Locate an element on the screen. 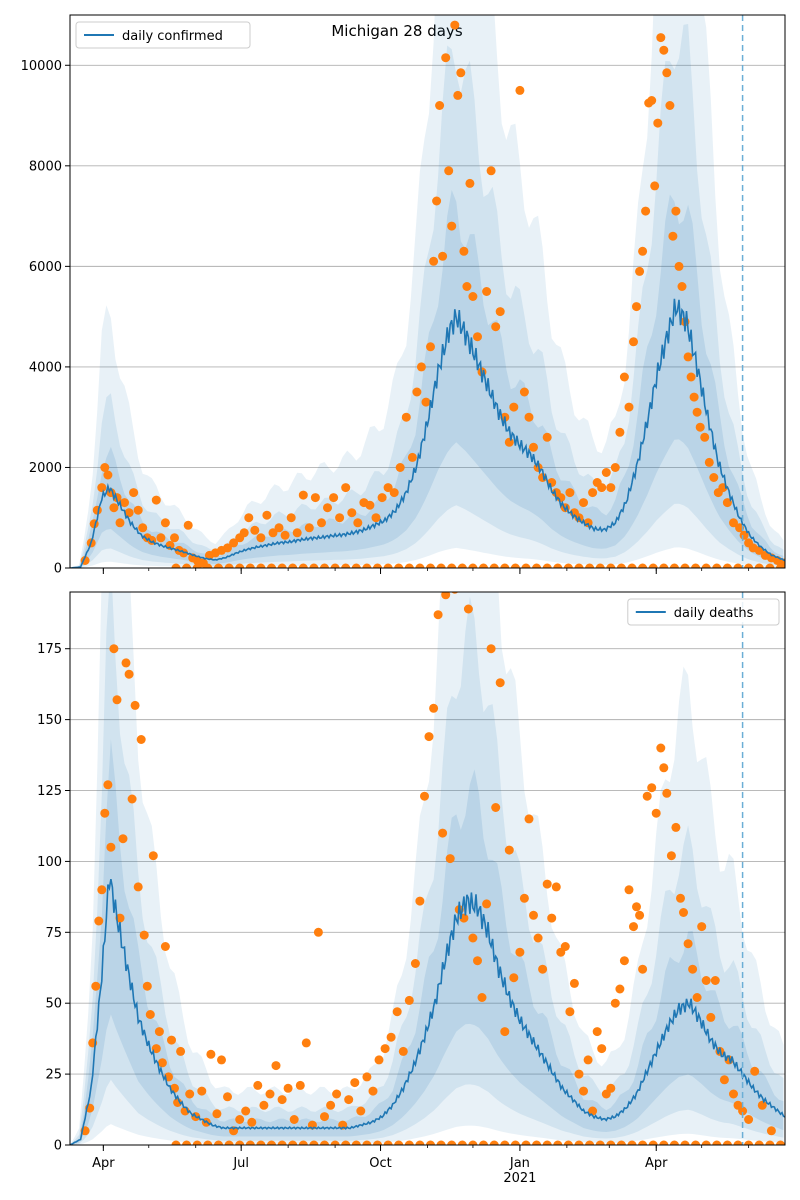 Image resolution: width=800 pixels, height=1200 pixels. legend: daily confirmed is located at coordinates (163, 35).